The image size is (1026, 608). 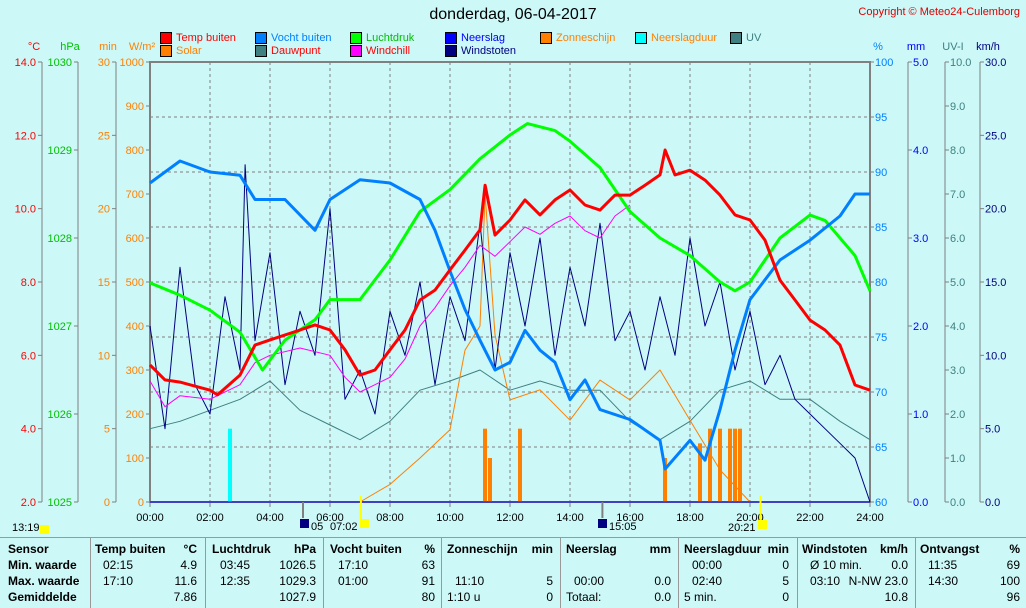 What do you see at coordinates (135, 239) in the screenshot?
I see `axis-tick-label: 600` at bounding box center [135, 239].